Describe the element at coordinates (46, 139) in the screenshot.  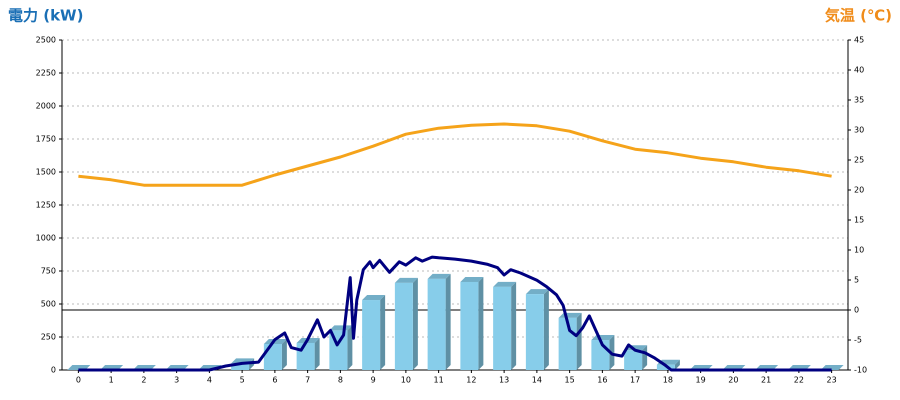
I see `y-tick-label: 1750` at that location.